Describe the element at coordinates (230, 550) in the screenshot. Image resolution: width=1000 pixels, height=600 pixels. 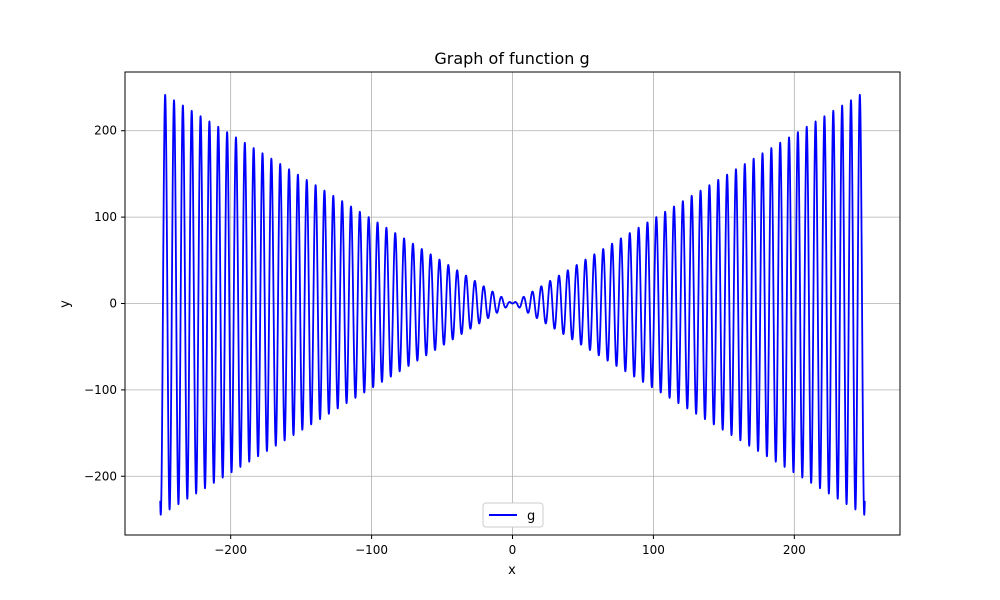
I see `x-tick-label: −200` at that location.